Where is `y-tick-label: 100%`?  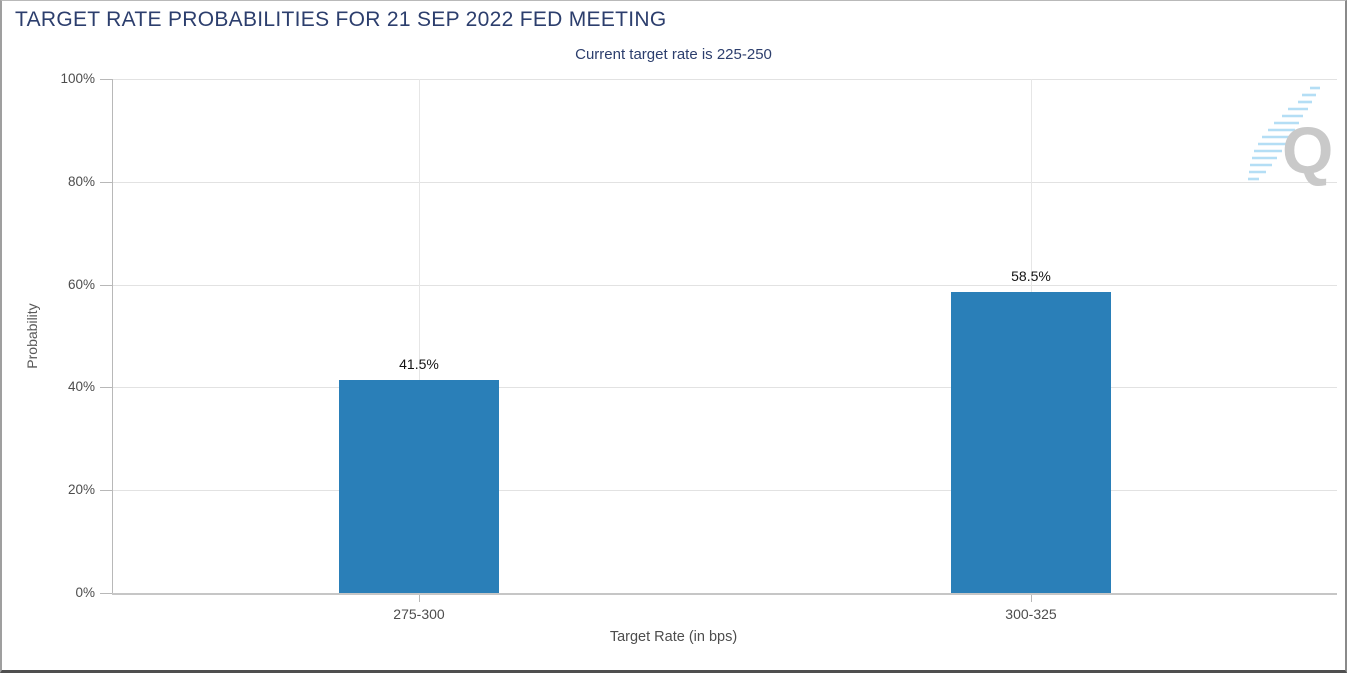
y-tick-label: 100% is located at coordinates (77, 78).